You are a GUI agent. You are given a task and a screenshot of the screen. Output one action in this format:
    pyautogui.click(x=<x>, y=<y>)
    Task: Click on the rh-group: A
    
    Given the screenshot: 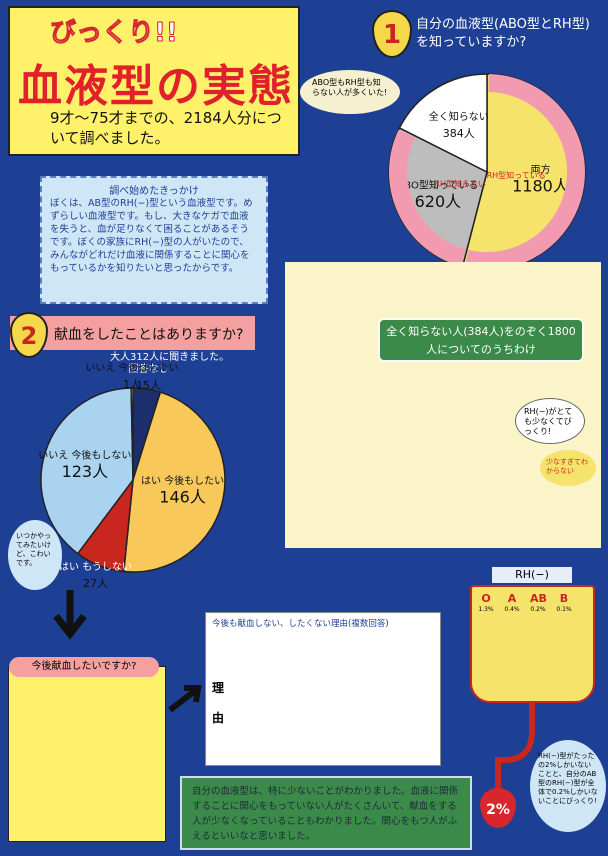 What is the action you would take?
    pyautogui.click(x=512, y=598)
    